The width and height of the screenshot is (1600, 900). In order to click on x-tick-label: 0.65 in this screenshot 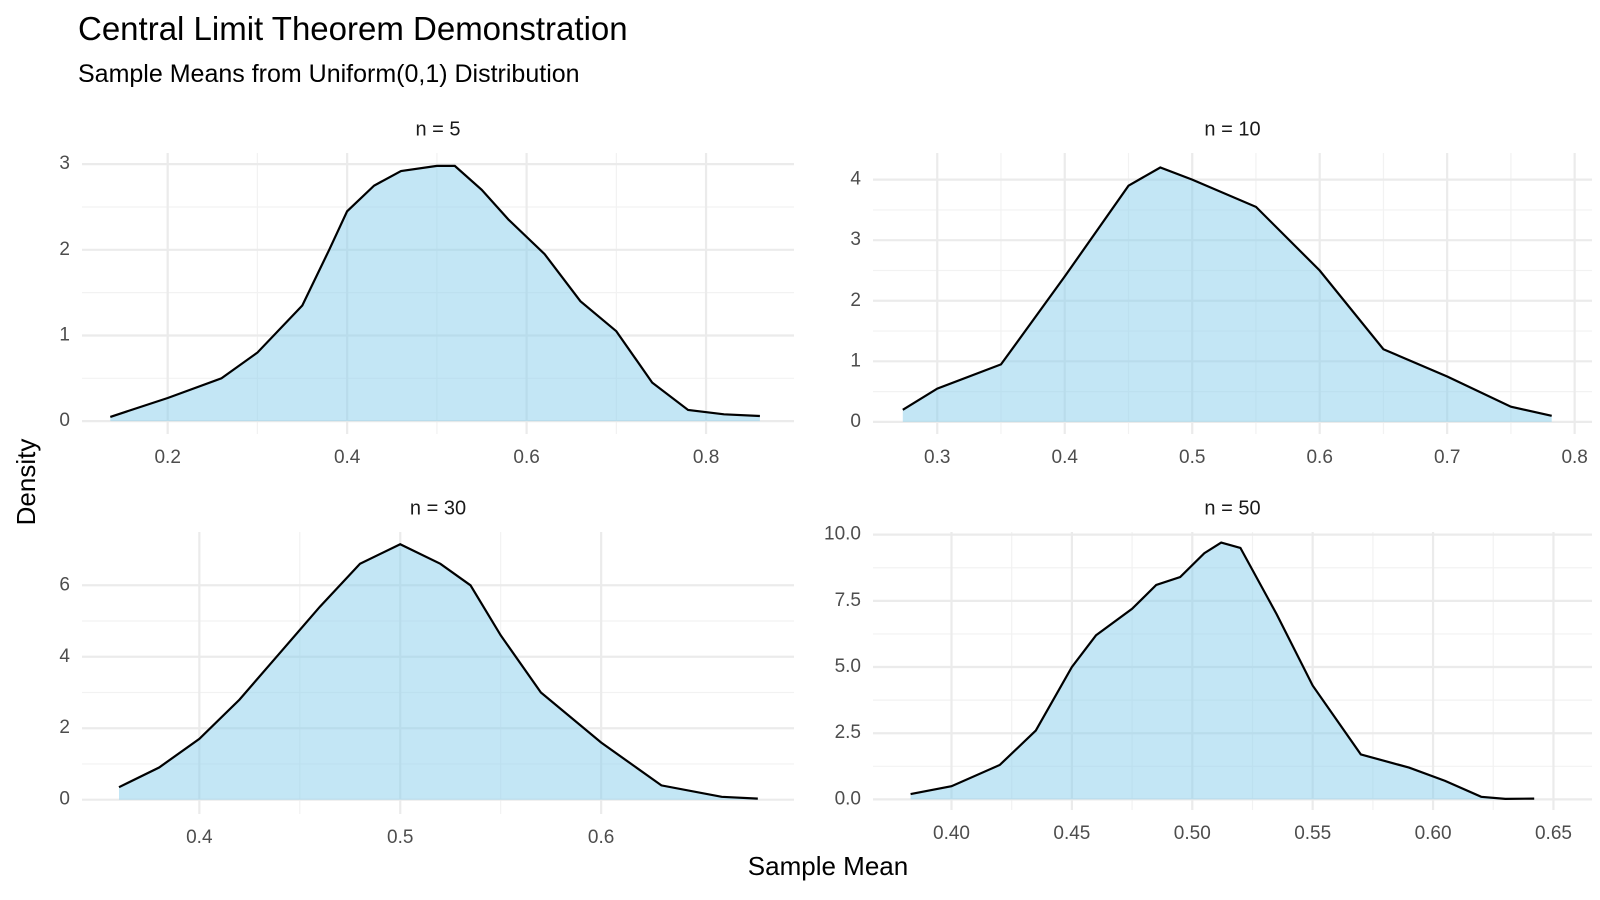, I will do `click(1553, 833)`.